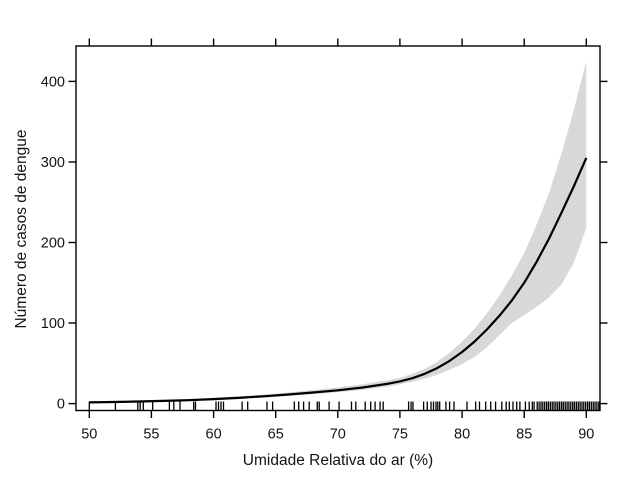  I want to click on y-axis-title: Número de casos de dengue, so click(21, 229).